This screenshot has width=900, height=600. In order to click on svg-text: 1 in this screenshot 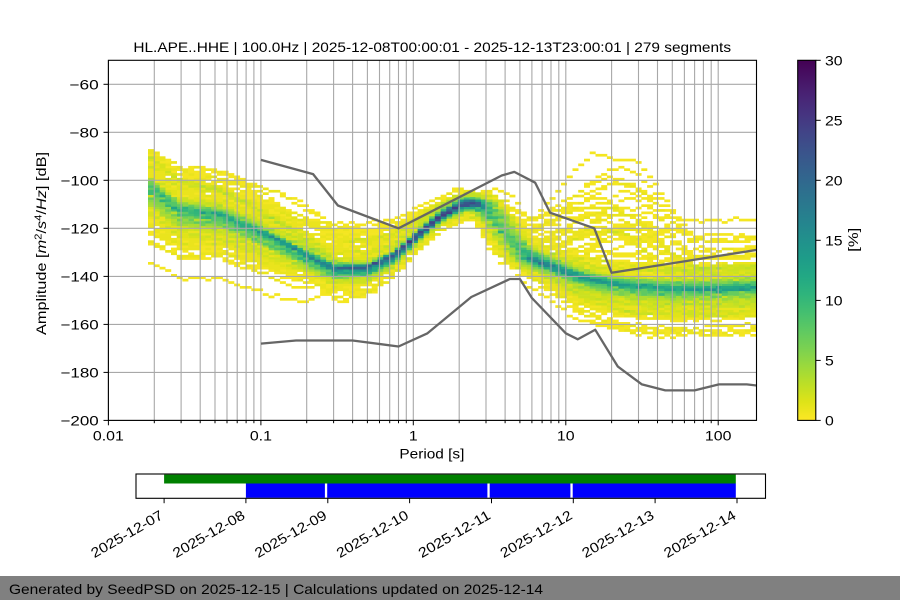, I will do `click(413, 435)`.